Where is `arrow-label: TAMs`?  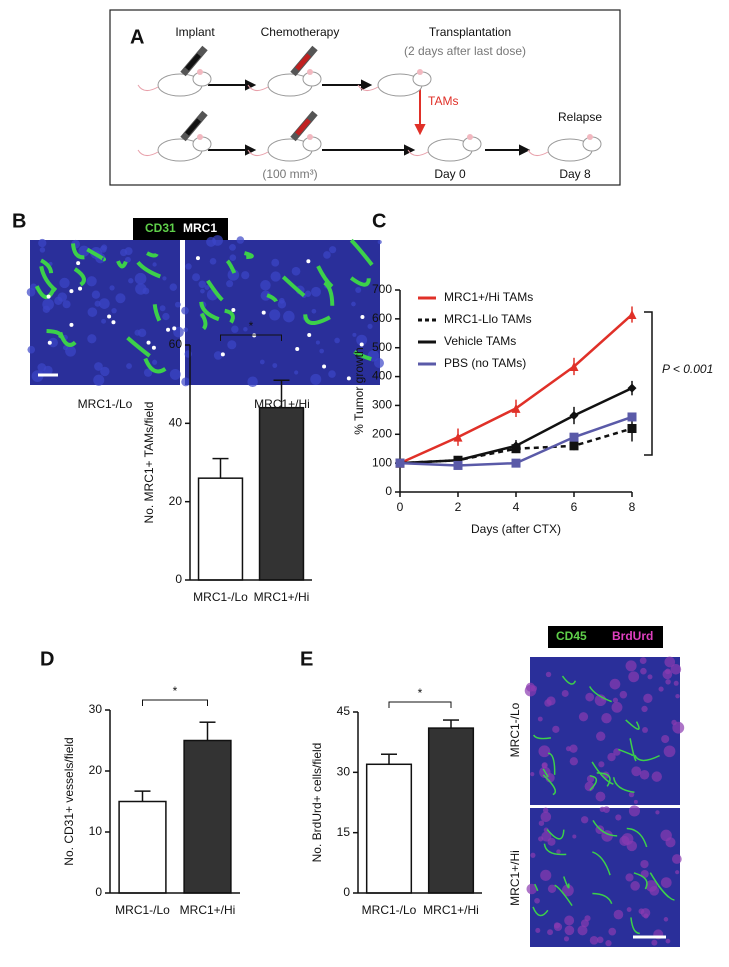
arrow-label: TAMs is located at coordinates (443, 101).